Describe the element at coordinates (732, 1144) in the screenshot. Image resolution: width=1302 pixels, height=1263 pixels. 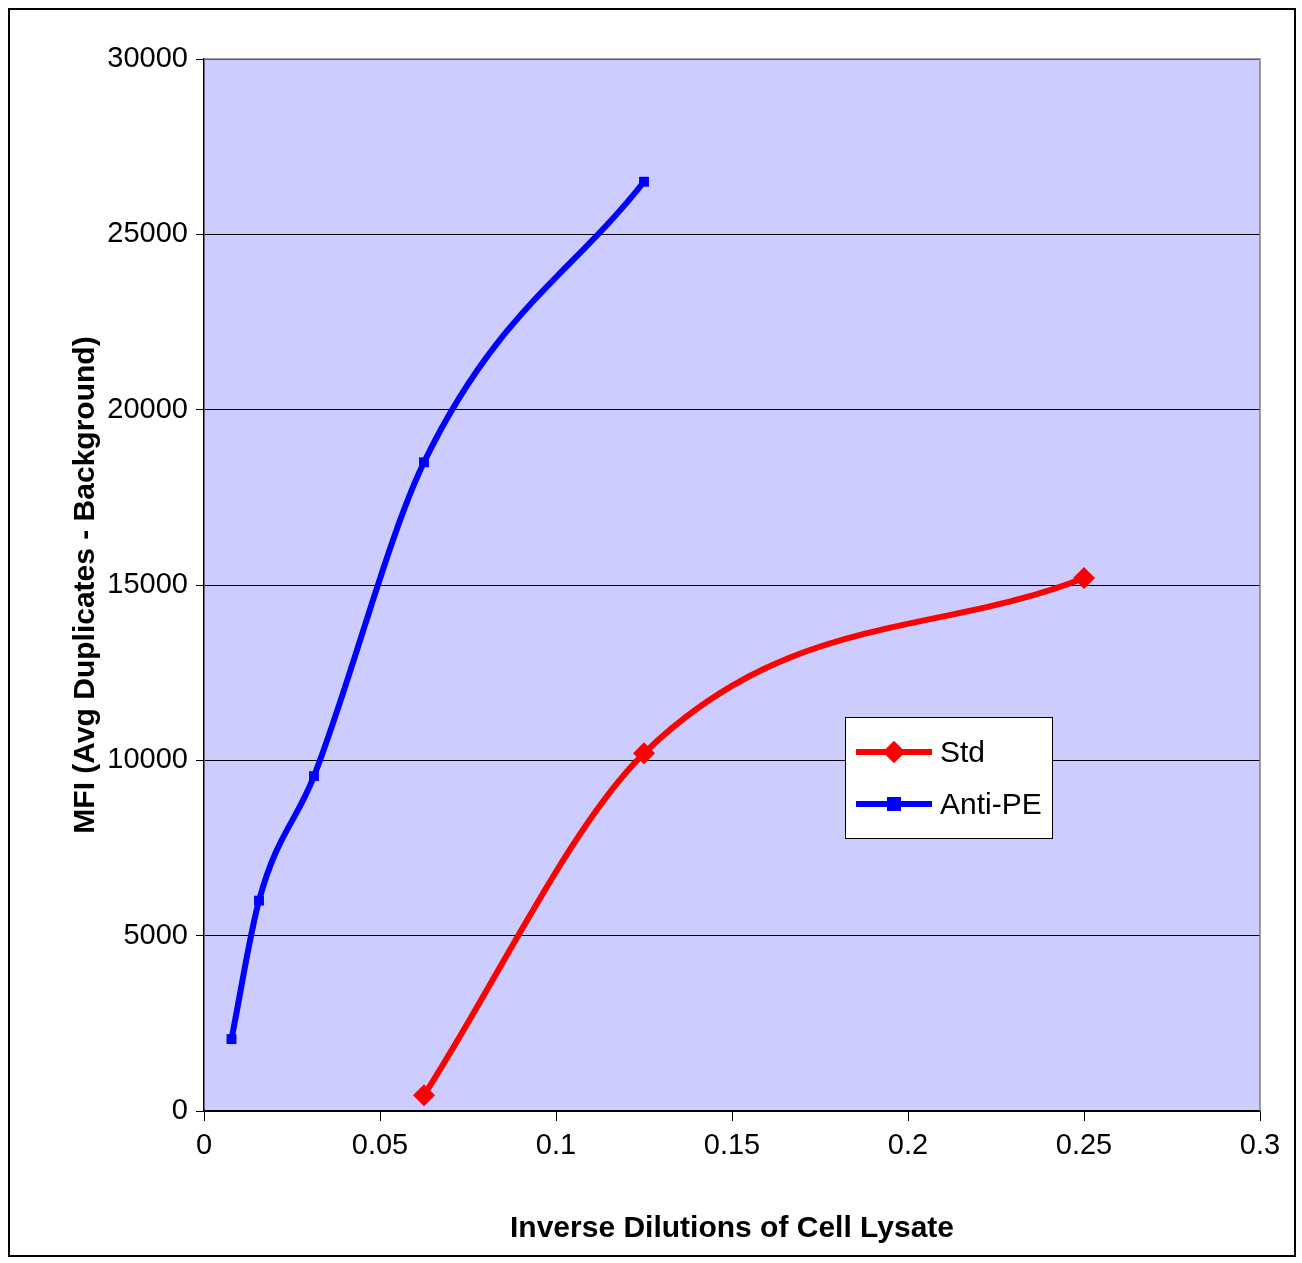
I see `x-tick-label: 0.15` at that location.